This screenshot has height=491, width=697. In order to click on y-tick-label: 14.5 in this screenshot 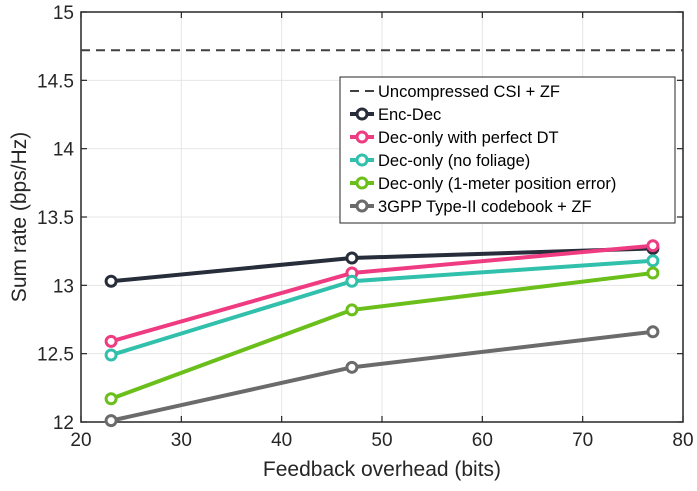, I will do `click(55, 81)`.